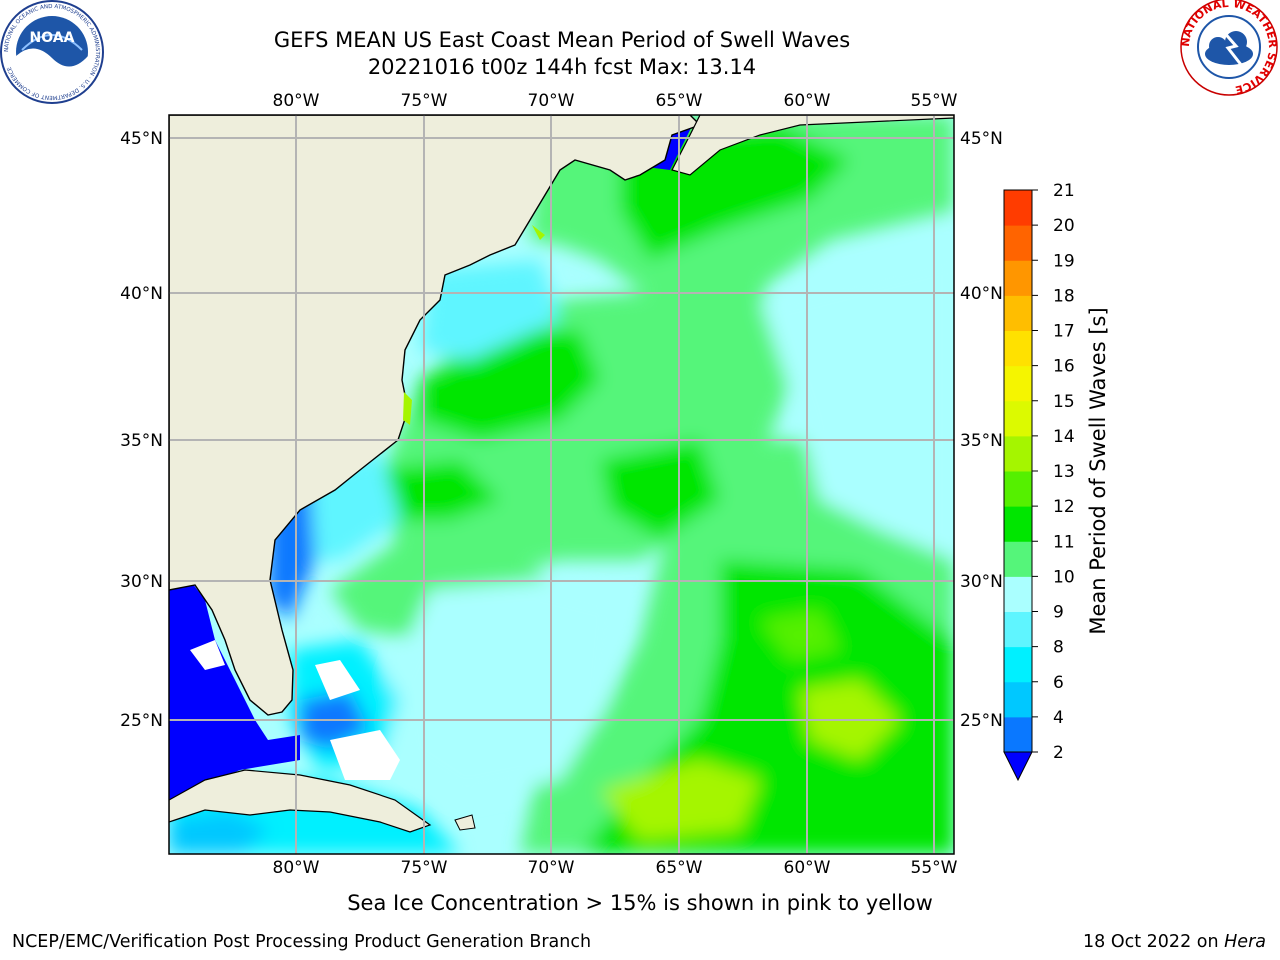  Describe the element at coordinates (141, 430) in the screenshot. I see `lat-labels-left: 45°N 40°N 35°N 30°N 25°N` at that location.